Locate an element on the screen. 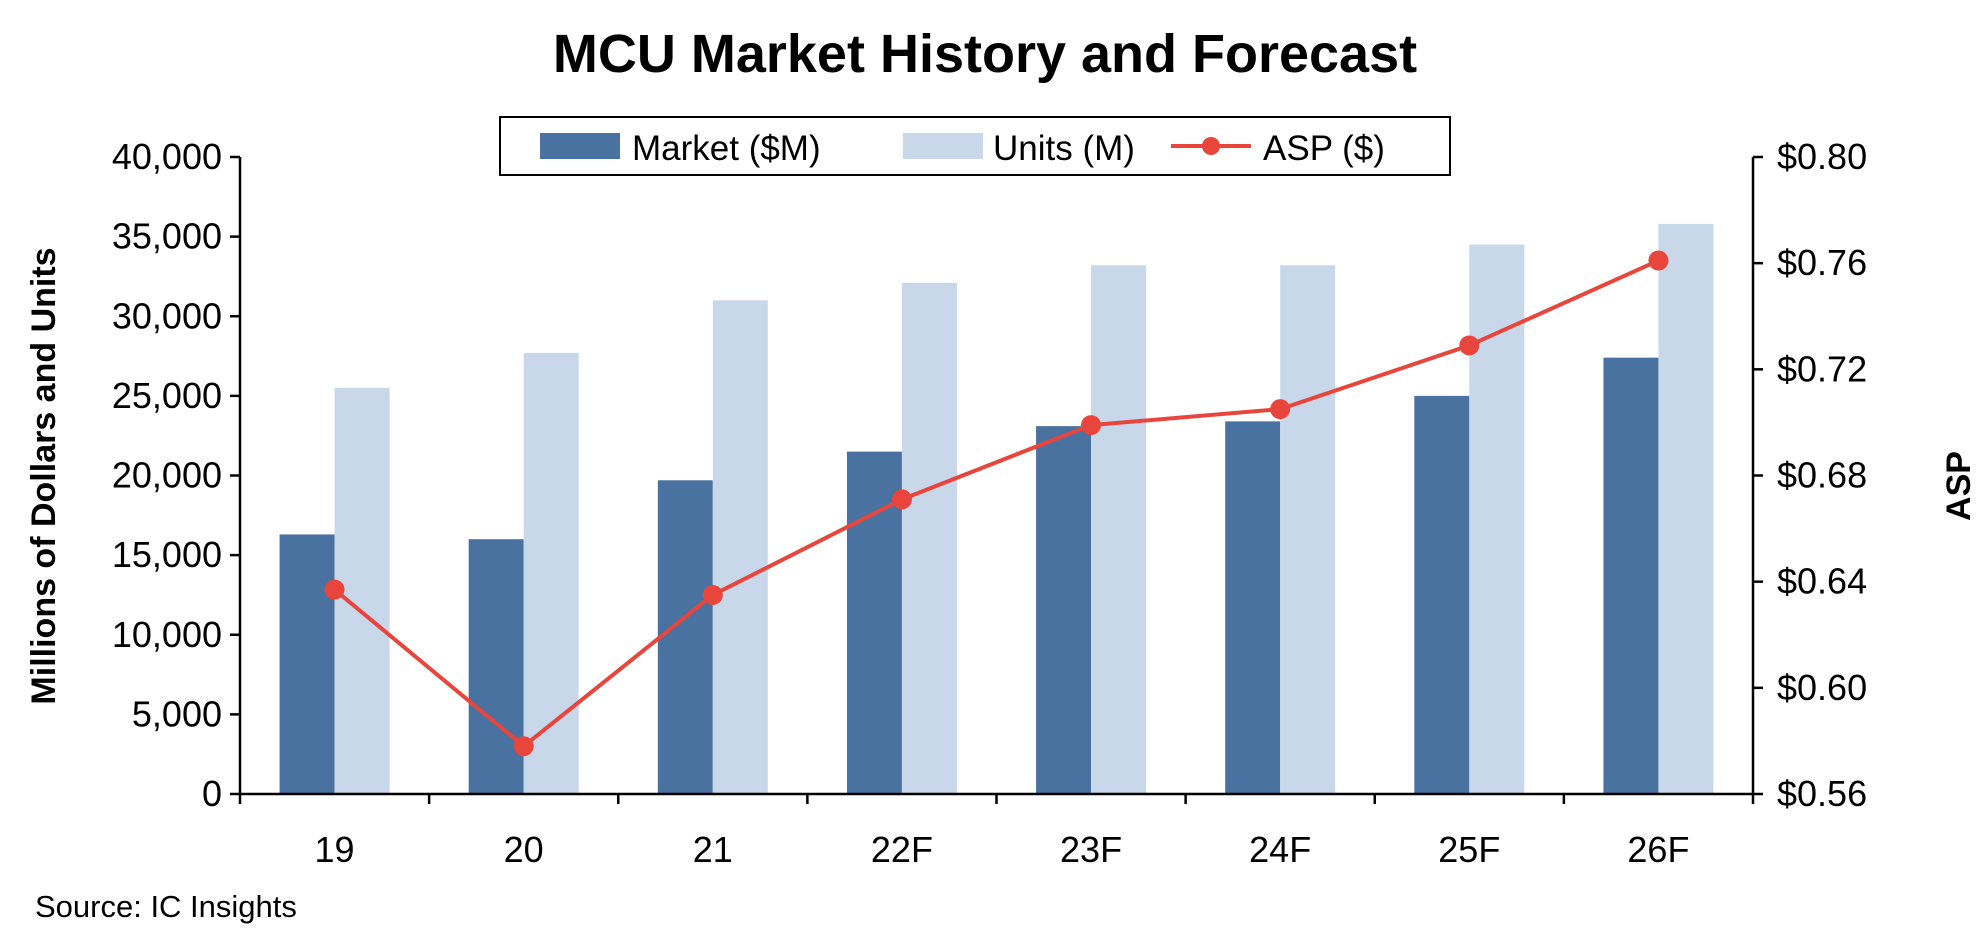 This screenshot has height=932, width=1988. legend-label-asp: ASP ($) is located at coordinates (1324, 148).